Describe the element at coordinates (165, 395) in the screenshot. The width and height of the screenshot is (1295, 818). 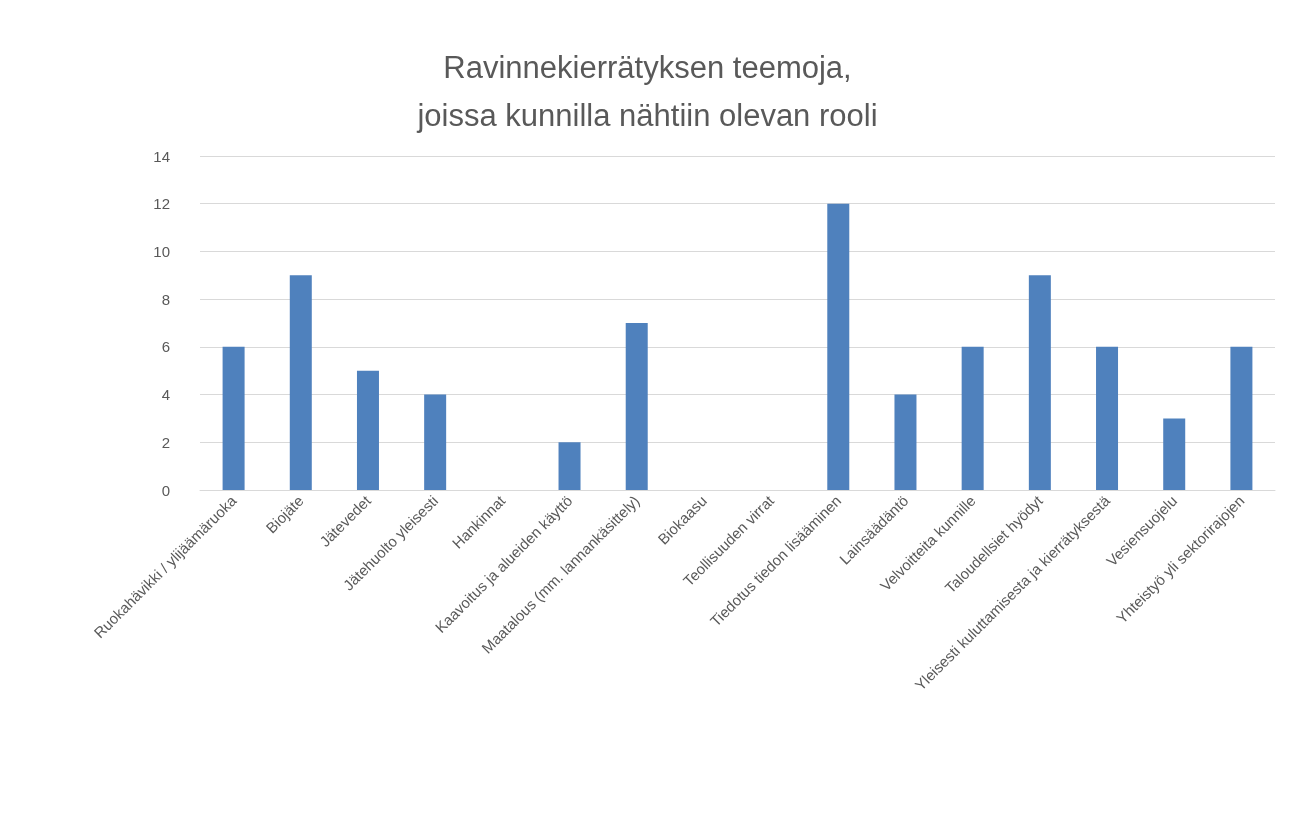
I see `y-tick-label: 4` at that location.